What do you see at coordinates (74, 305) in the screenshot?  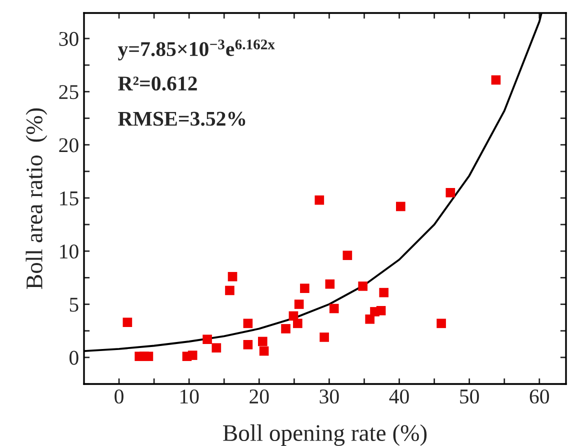 I see `y-tick-label: 5` at bounding box center [74, 305].